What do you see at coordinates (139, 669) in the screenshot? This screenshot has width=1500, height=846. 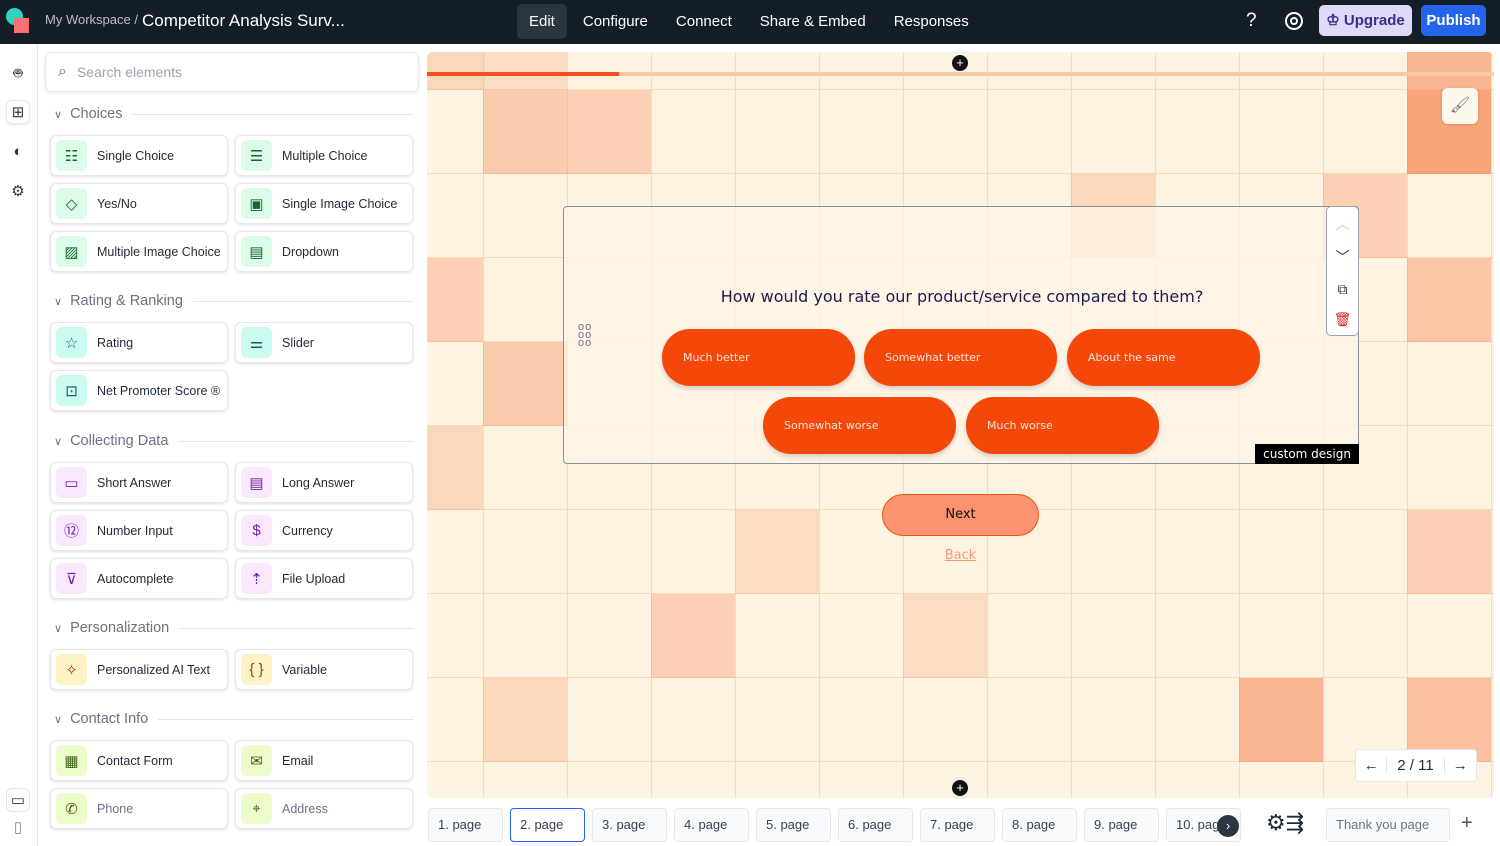 I see `element-personalized-ai-text: ✧ Personalized AI Text` at bounding box center [139, 669].